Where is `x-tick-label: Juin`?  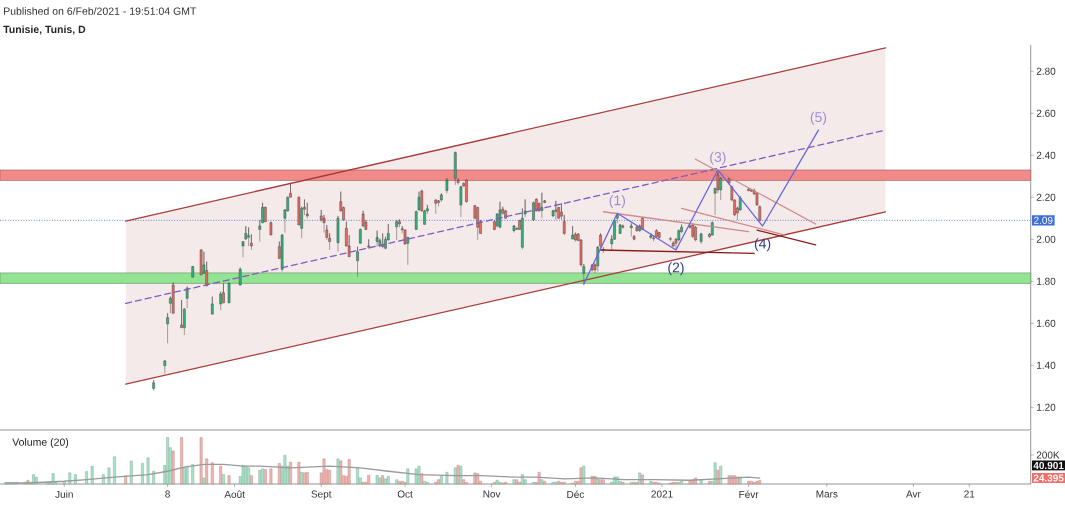 x-tick-label: Juin is located at coordinates (64, 494).